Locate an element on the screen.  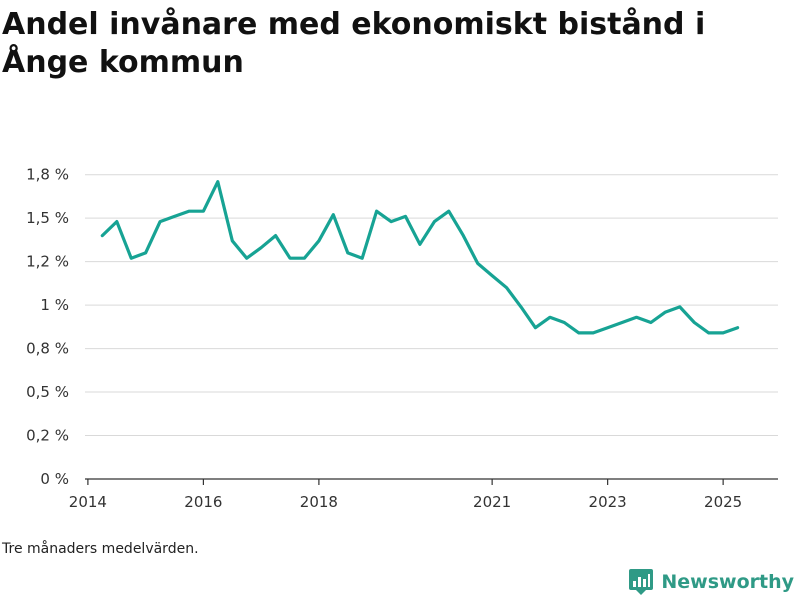
footnote: Tre månaders medelvärden. is located at coordinates (100, 549).